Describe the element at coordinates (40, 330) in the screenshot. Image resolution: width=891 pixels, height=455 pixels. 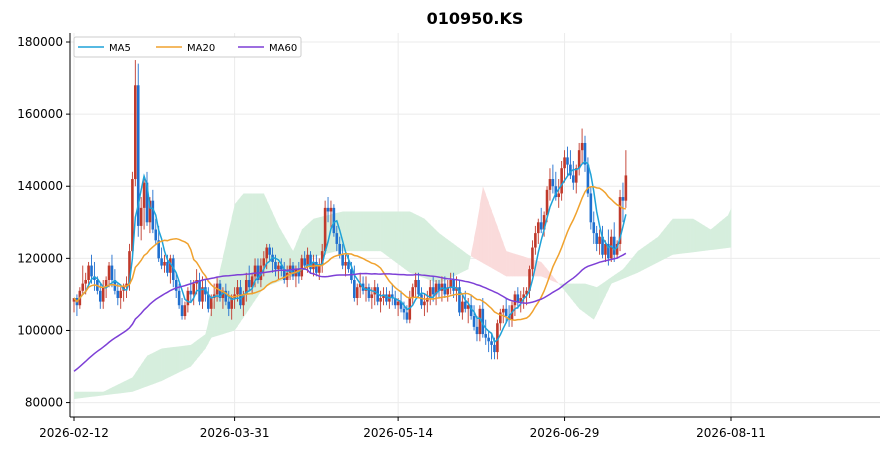
I see `y-tick-label: 100000` at that location.